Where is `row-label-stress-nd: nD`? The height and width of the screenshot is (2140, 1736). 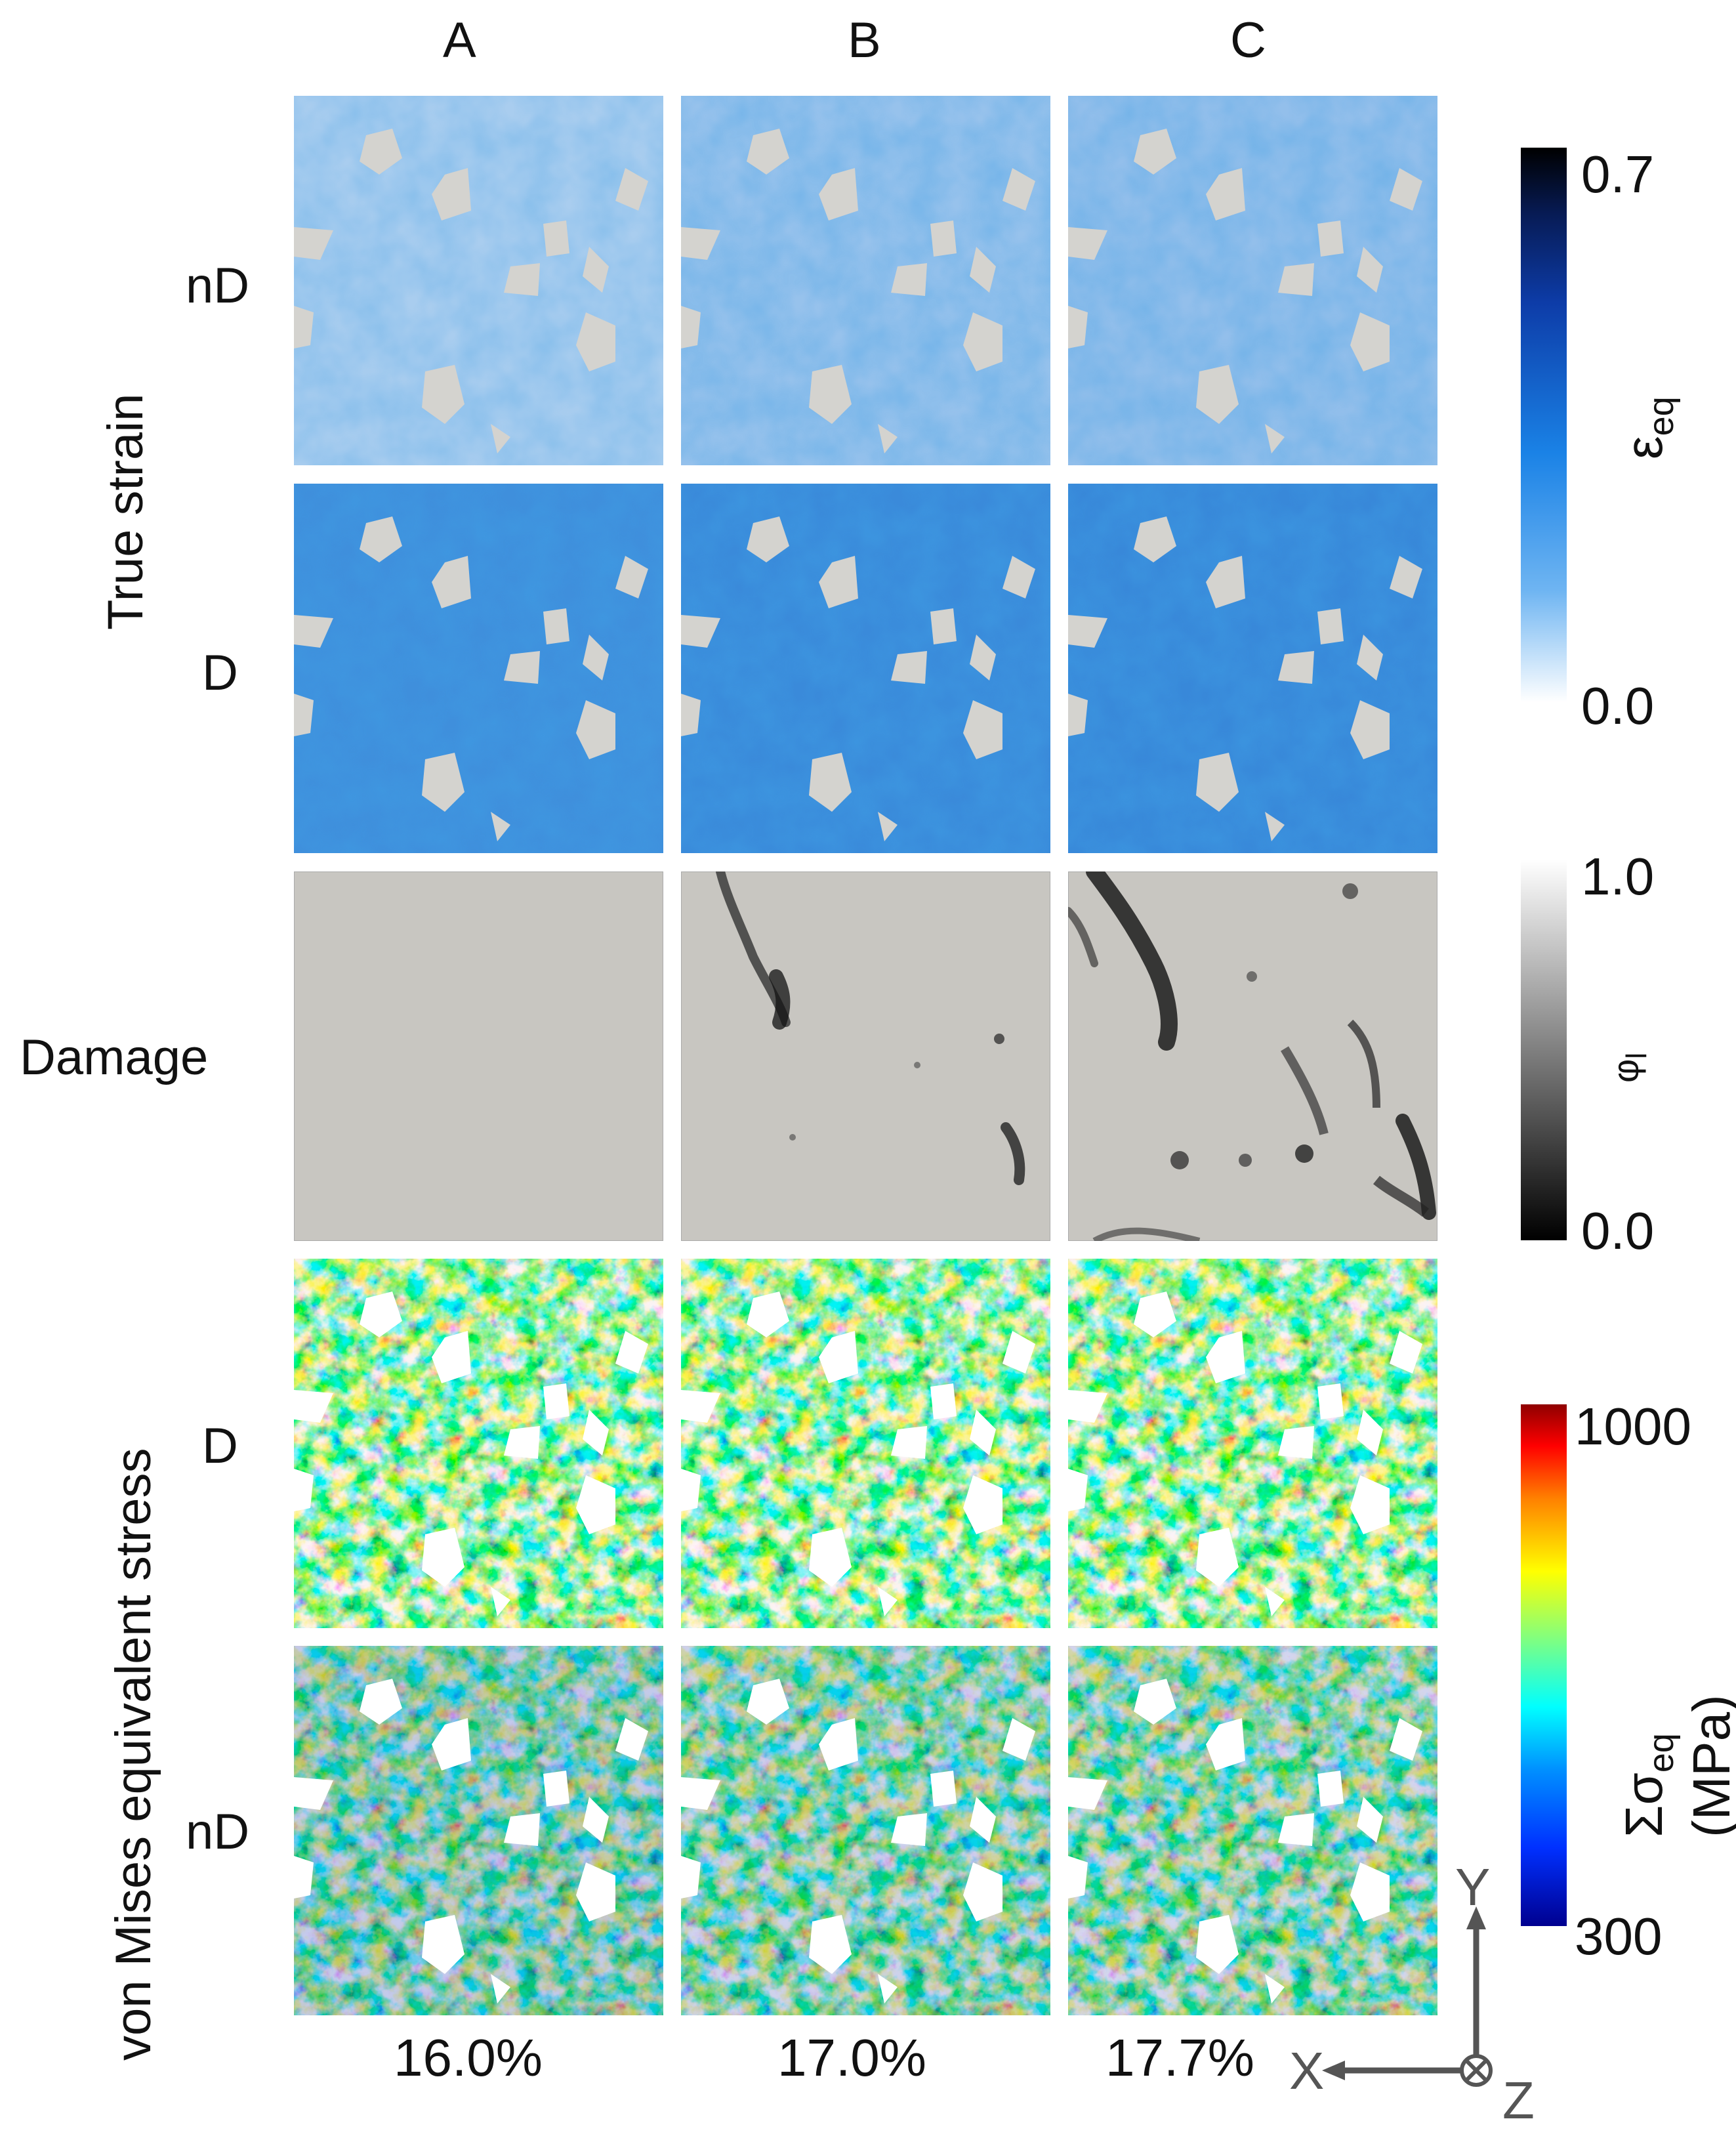
row-label-stress-nd: nD is located at coordinates (218, 1832).